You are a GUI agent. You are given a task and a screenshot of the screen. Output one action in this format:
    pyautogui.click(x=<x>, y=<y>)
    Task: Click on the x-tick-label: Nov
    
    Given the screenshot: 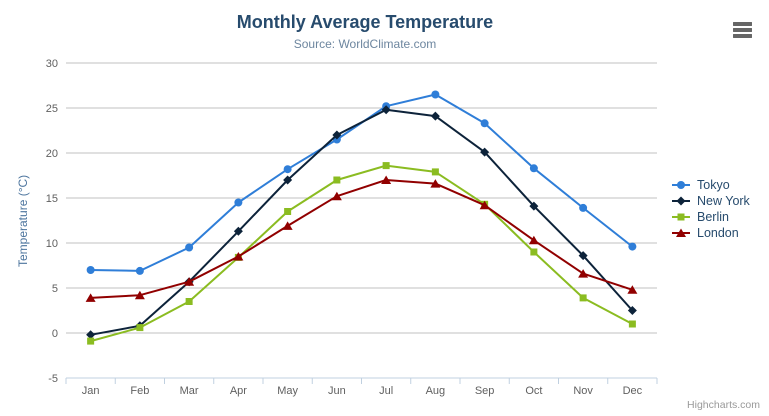 What is the action you would take?
    pyautogui.click(x=583, y=391)
    